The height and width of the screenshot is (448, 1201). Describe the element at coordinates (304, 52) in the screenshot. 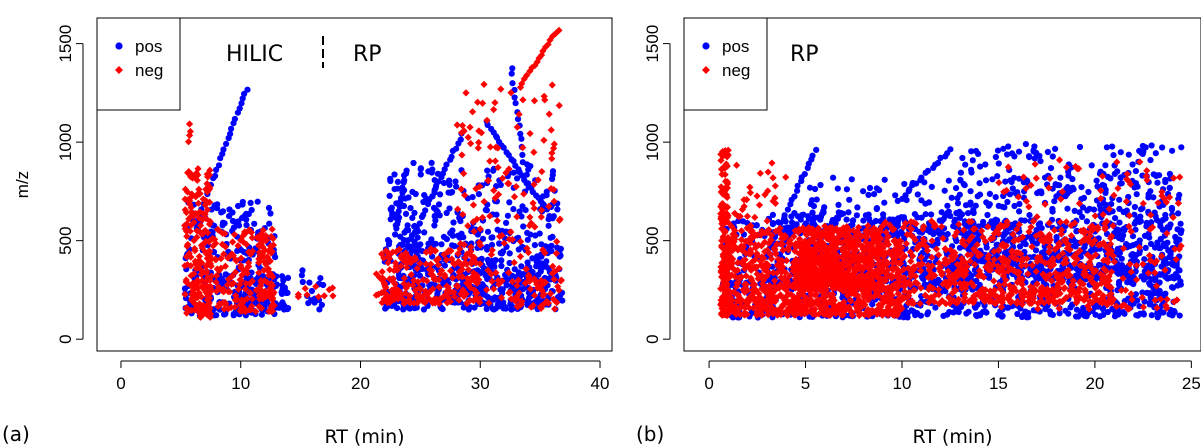

I see `annotations: HILIC RP` at that location.